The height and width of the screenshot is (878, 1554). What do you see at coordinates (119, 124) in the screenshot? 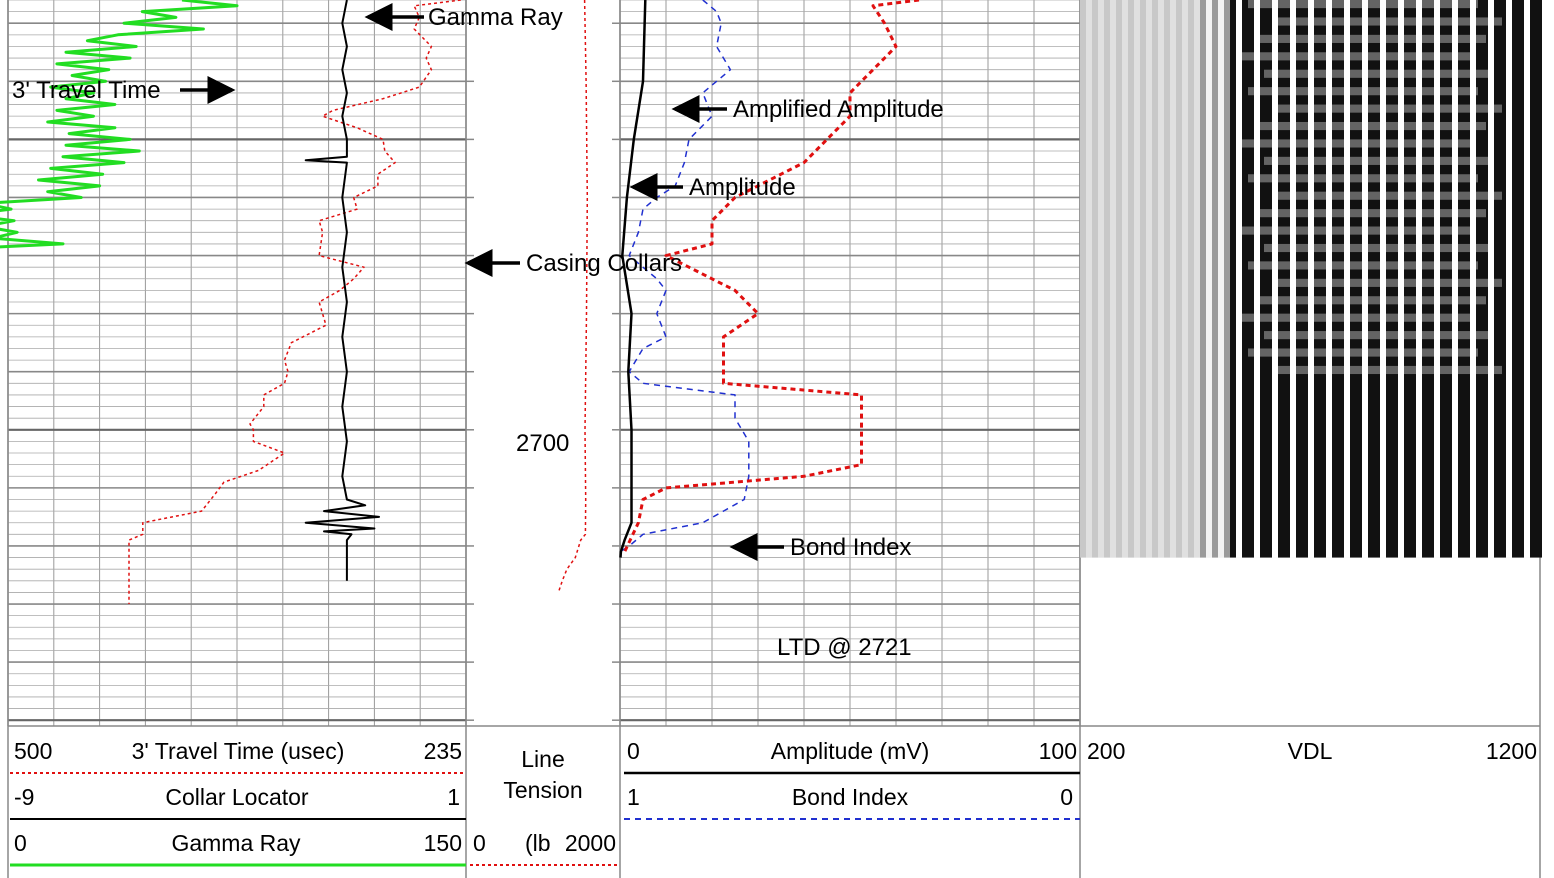
I see `gr-curve` at bounding box center [119, 124].